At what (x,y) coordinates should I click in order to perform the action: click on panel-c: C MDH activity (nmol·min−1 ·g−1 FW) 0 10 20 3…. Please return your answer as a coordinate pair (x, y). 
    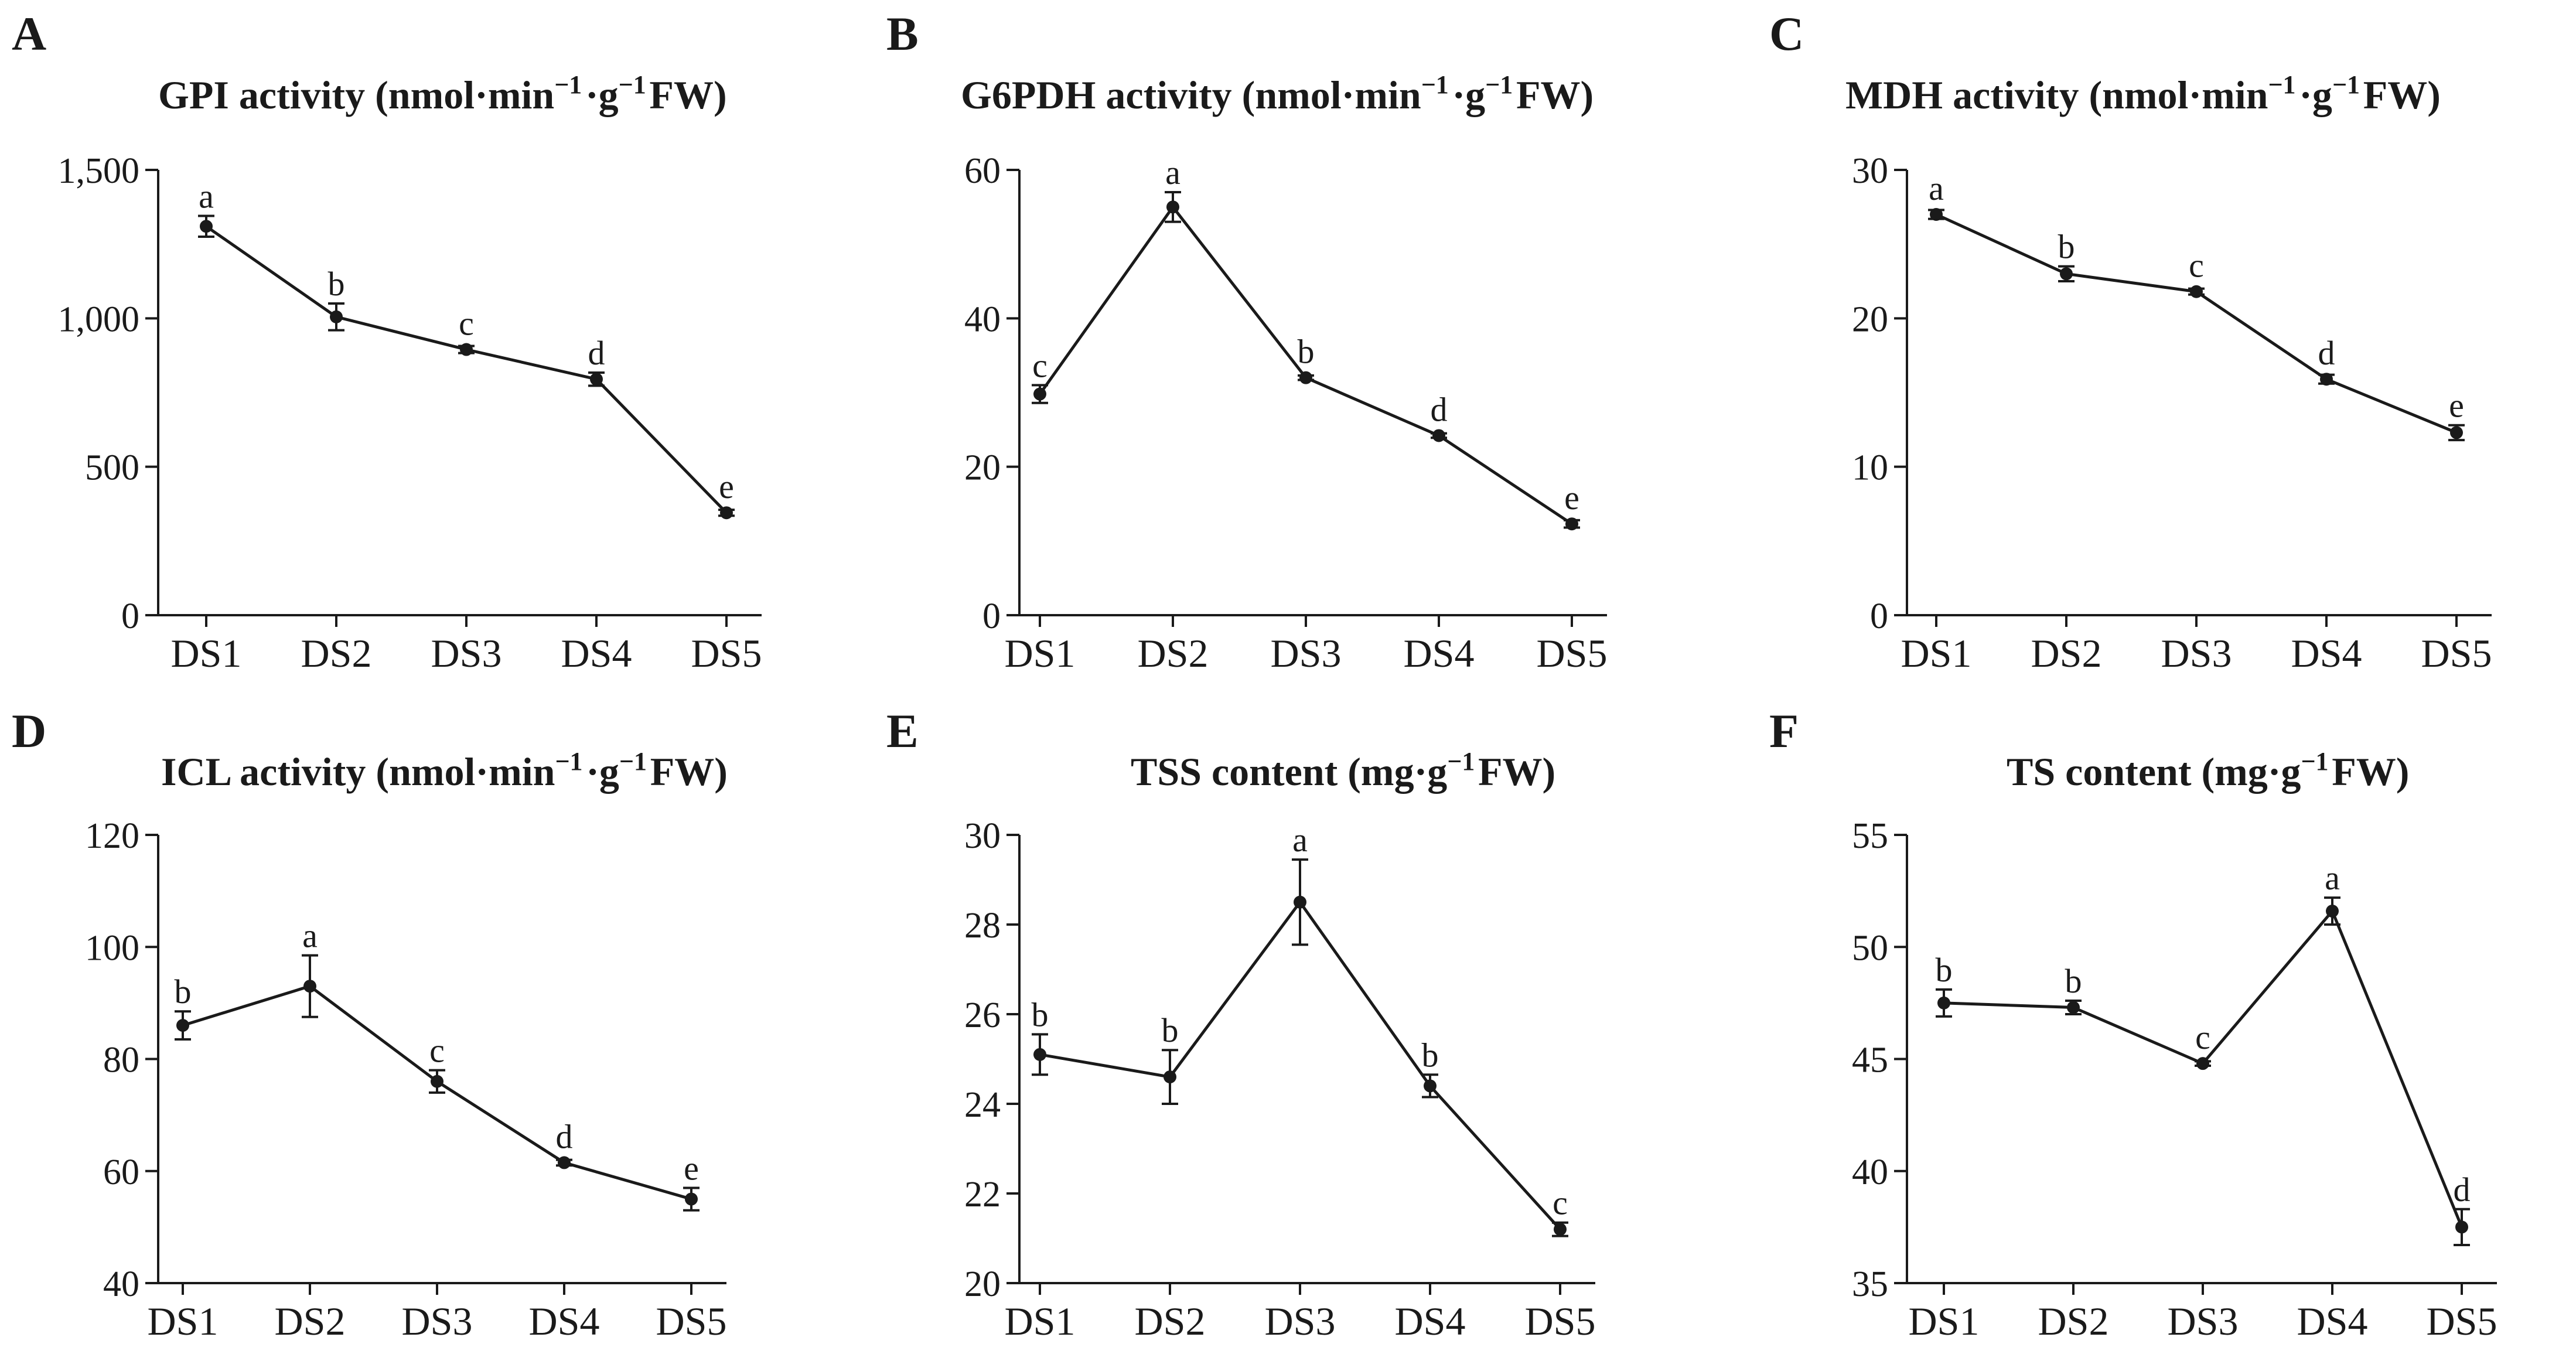
    Looking at the image, I should click on (2130, 342).